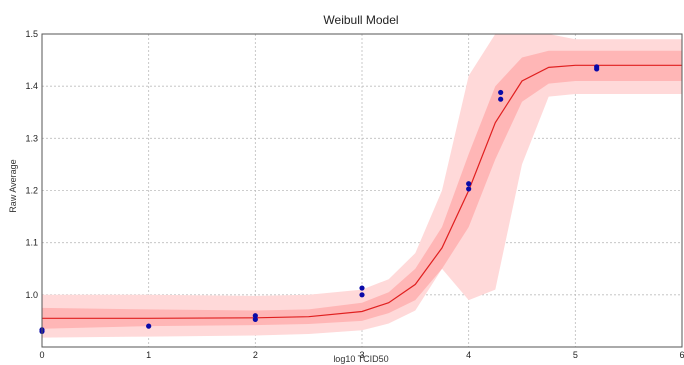  Describe the element at coordinates (41, 355) in the screenshot. I see `x-tick-label: 0` at that location.